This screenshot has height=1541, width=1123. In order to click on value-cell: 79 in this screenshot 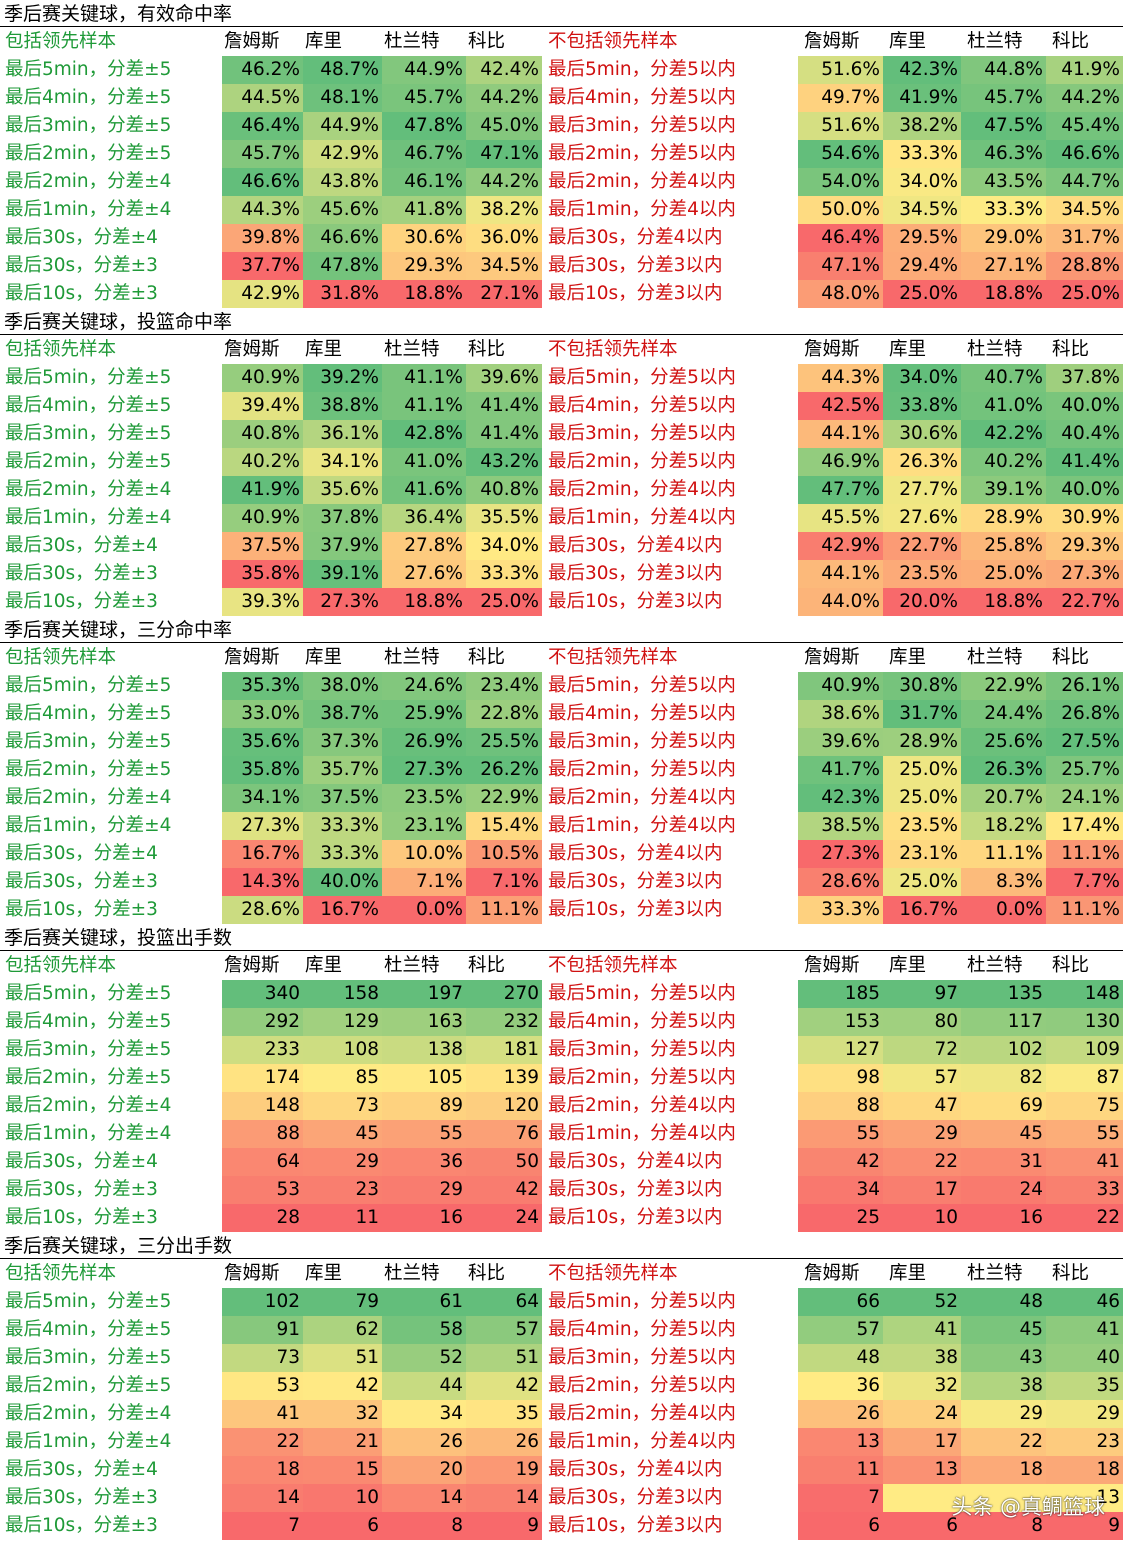, I will do `click(342, 1302)`.